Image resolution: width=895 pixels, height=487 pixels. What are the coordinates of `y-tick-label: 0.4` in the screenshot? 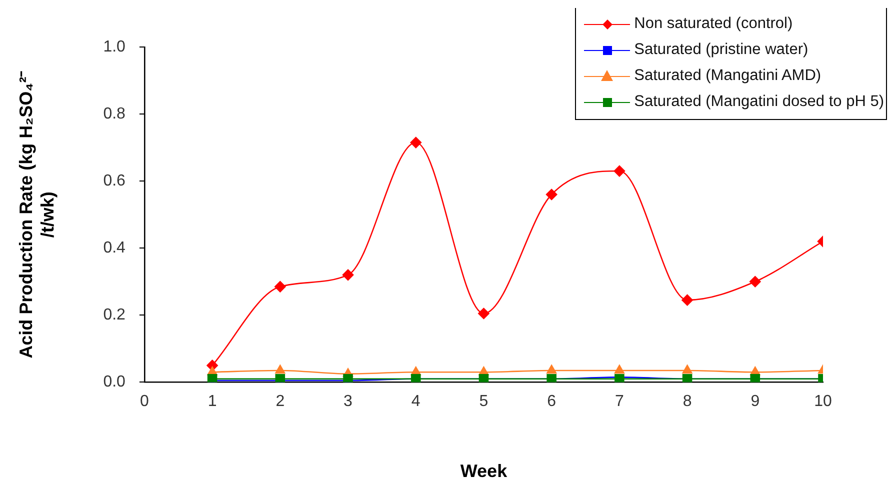 It's located at (114, 248).